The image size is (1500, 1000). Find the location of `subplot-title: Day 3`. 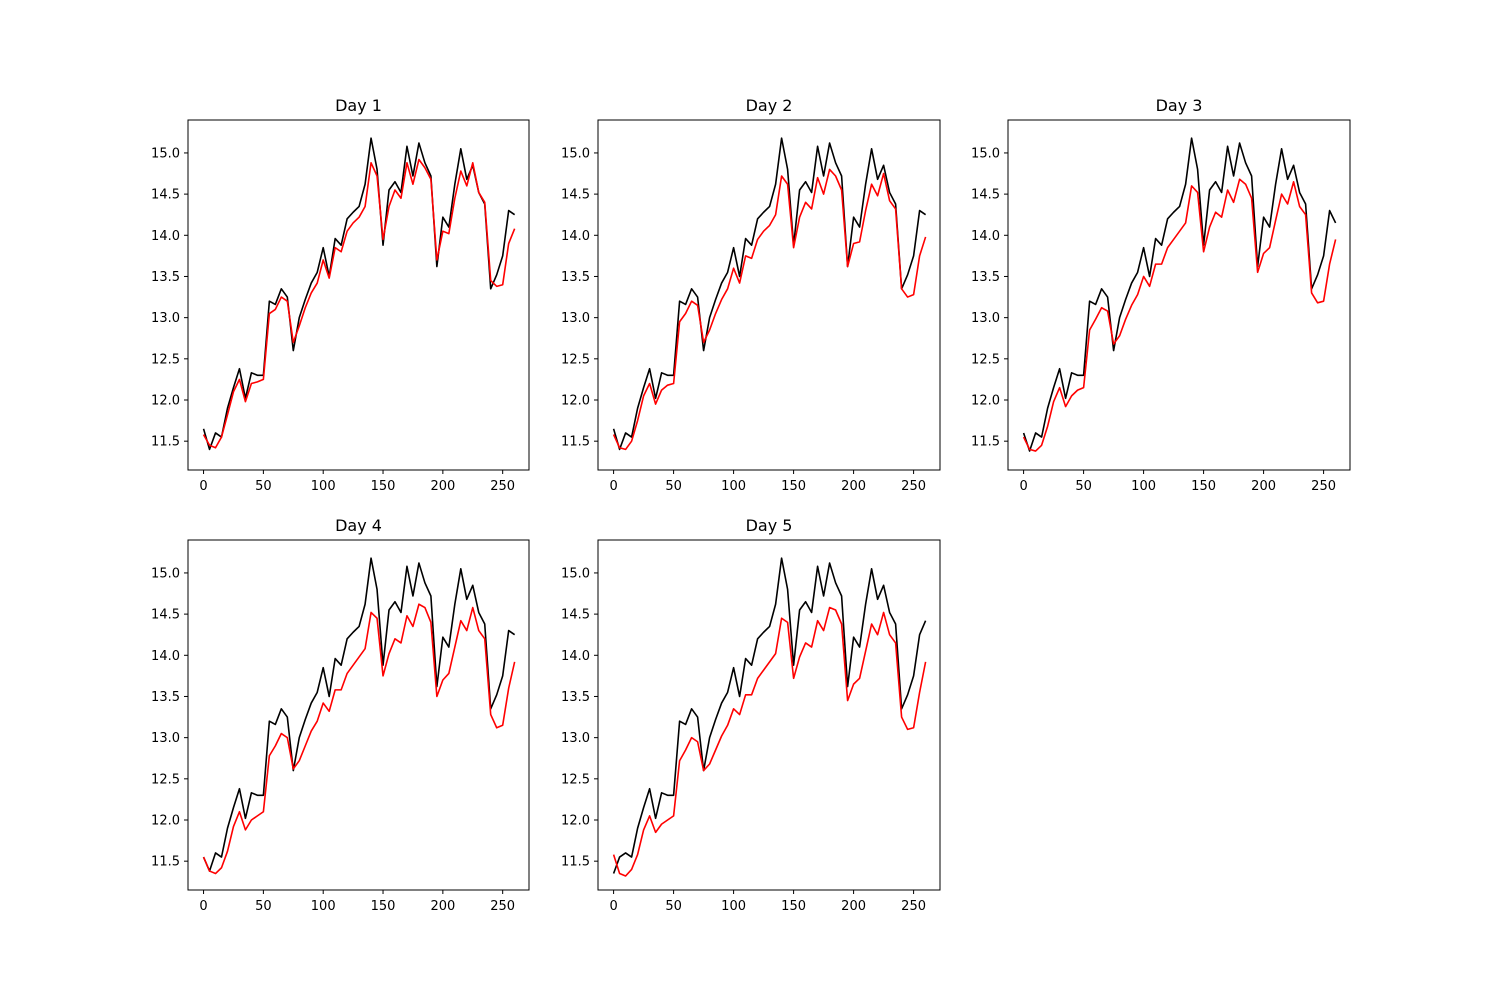

subplot-title: Day 3 is located at coordinates (1179, 105).